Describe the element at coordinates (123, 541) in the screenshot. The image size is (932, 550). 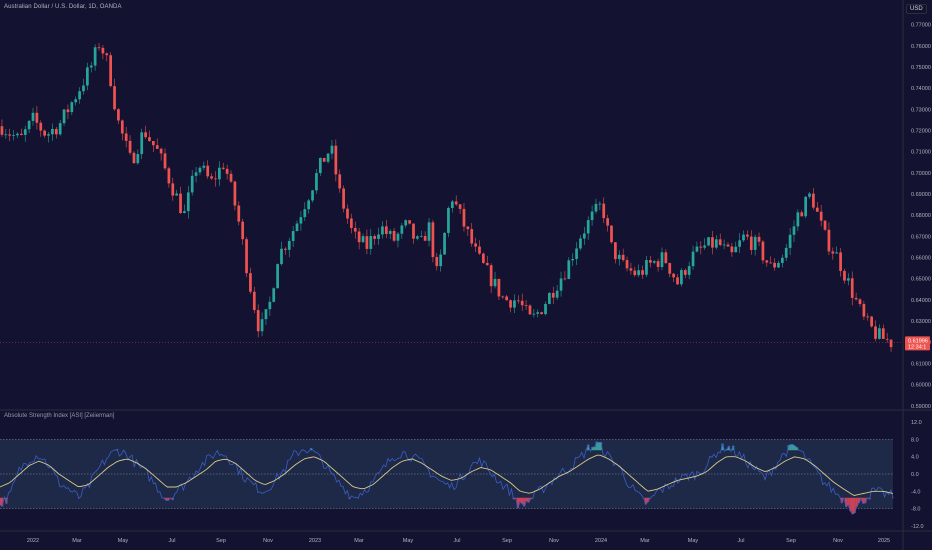
I see `time-tick-label: May` at that location.